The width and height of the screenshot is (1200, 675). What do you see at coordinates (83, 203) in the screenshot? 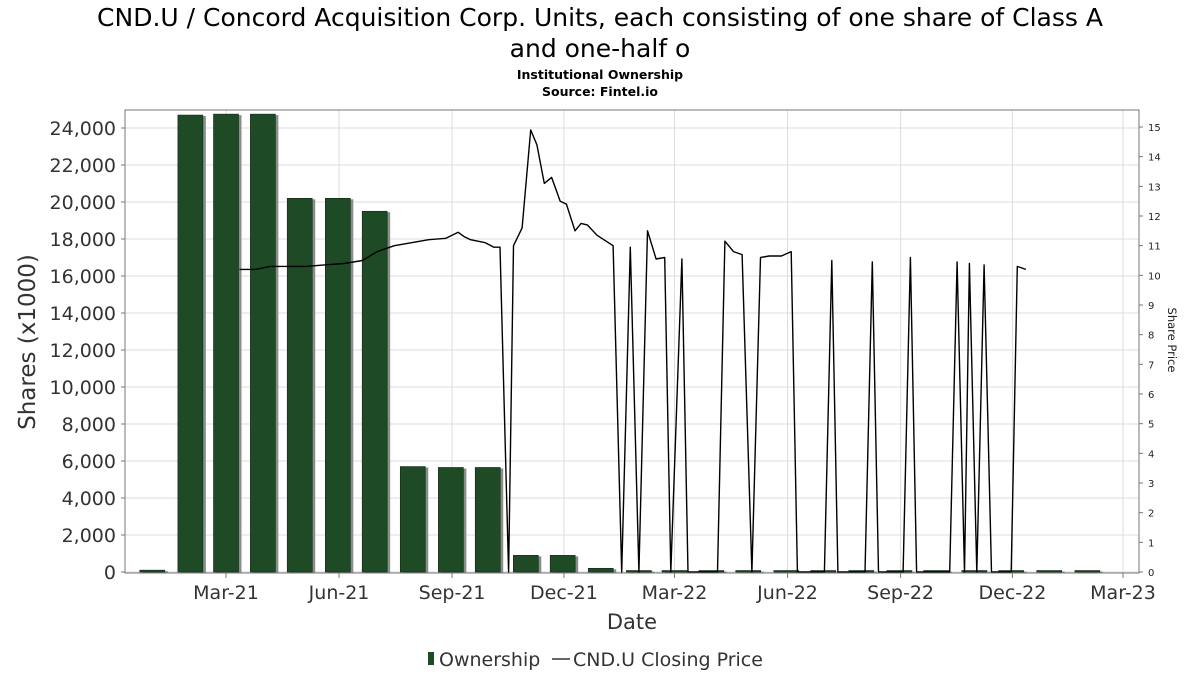
I see `y-tick-label: 20,000` at bounding box center [83, 203].